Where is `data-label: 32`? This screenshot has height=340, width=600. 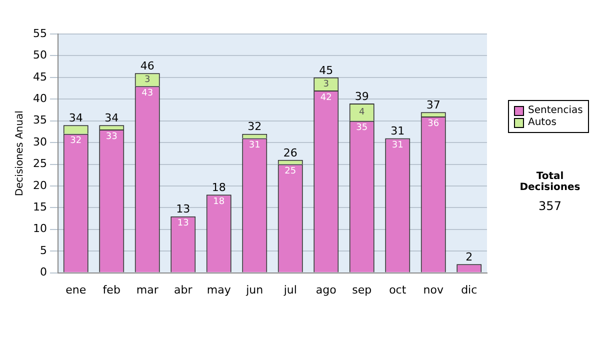 data-label: 32 is located at coordinates (76, 141).